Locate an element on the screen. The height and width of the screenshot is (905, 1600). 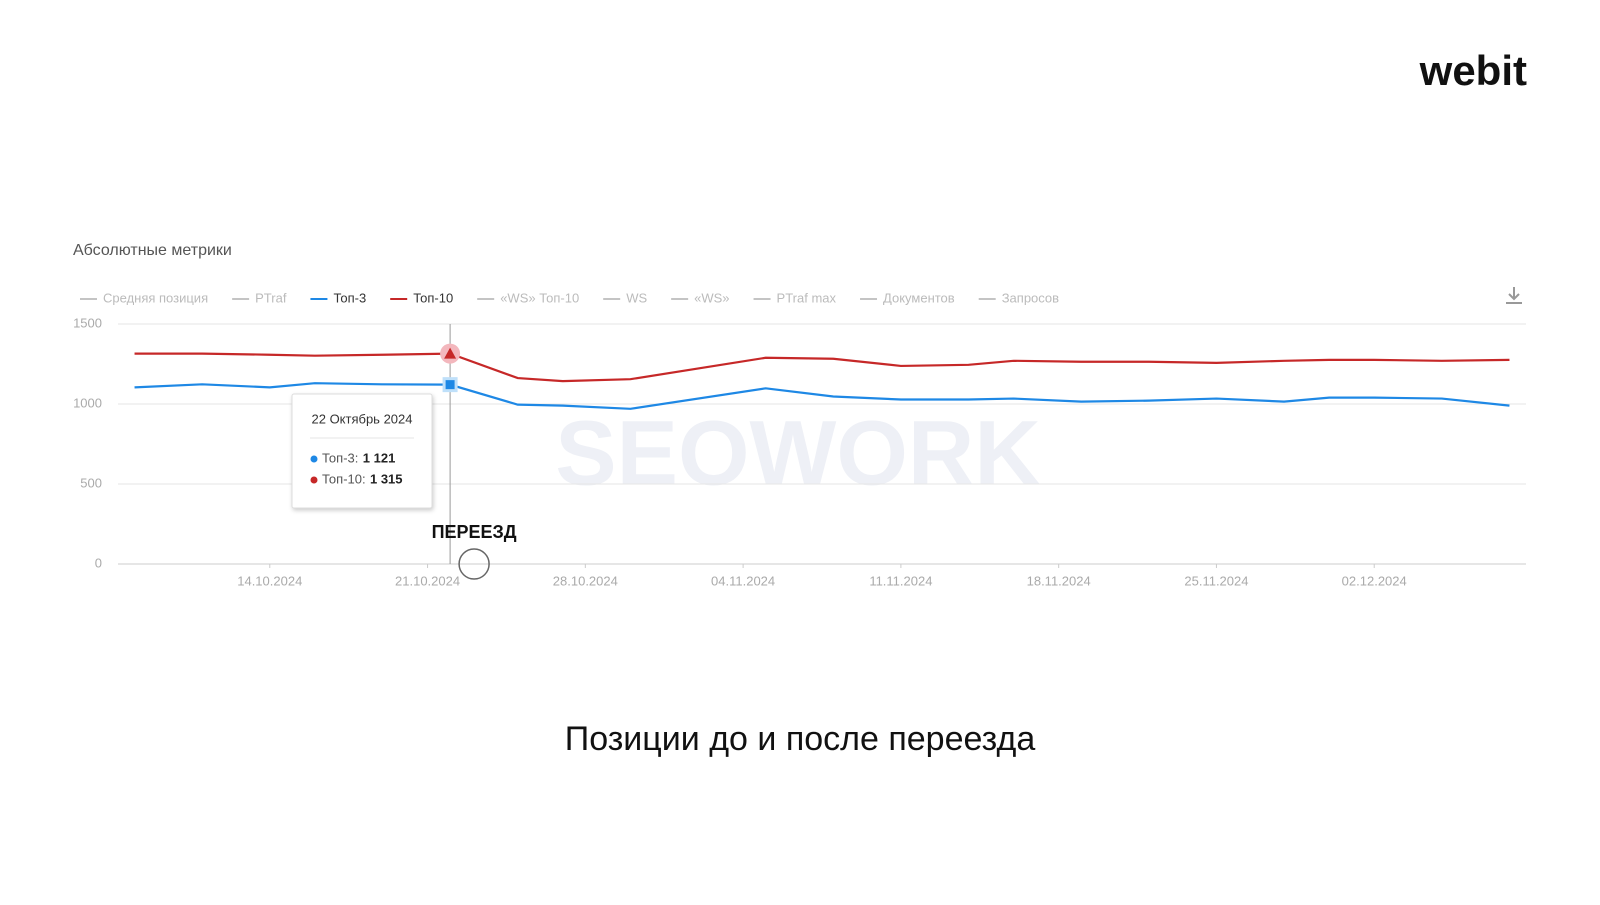
legend-label: Средняя позиция is located at coordinates (155, 297).